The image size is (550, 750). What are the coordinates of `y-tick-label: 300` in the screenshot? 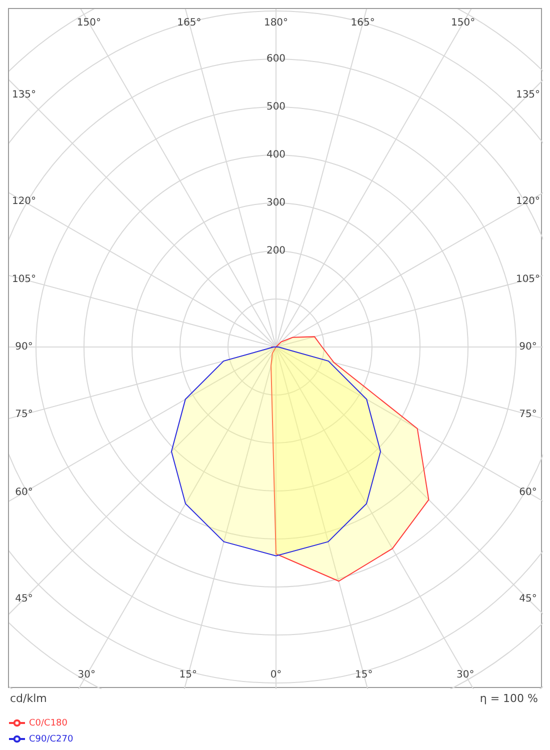 It's located at (276, 203).